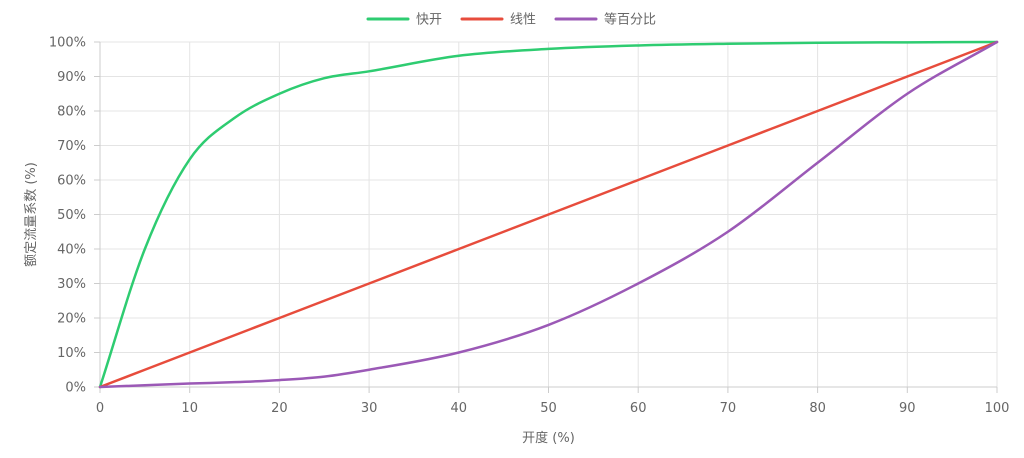  I want to click on y-tick-label: 0%, so click(75, 388).